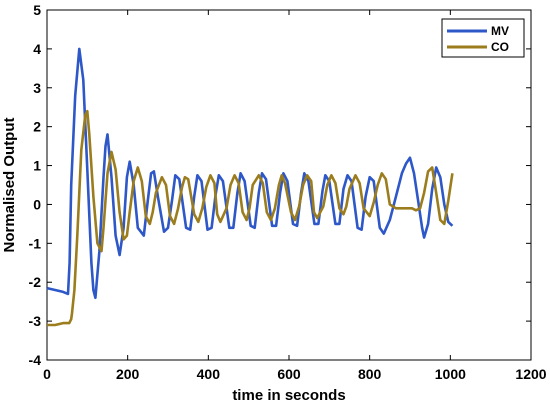  Describe the element at coordinates (37, 166) in the screenshot. I see `y-tick-label: 1` at that location.